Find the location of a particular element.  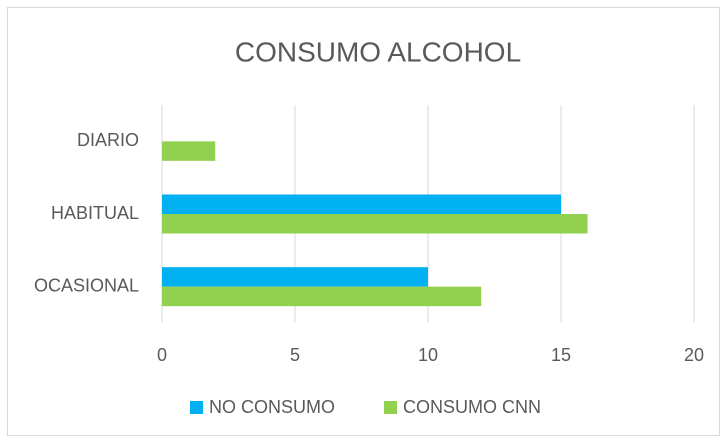

x-tick-label: 5 is located at coordinates (295, 355).